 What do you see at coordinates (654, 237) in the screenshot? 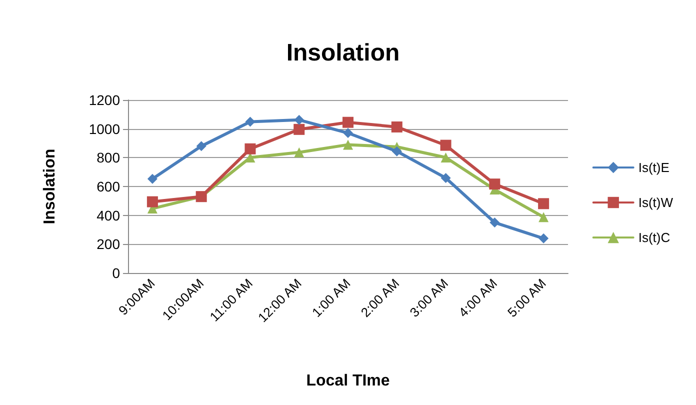
I see `legend-label: Is(t)C` at bounding box center [654, 237].